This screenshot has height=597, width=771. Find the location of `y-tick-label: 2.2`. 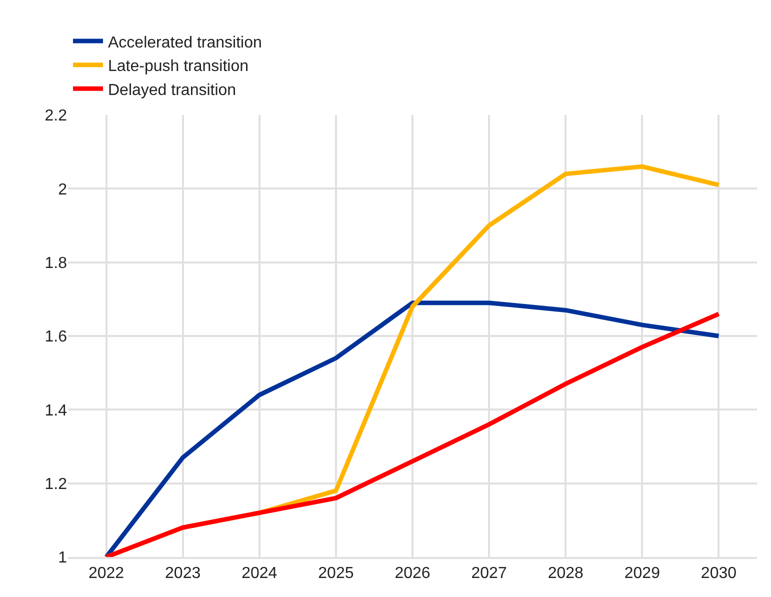

y-tick-label: 2.2 is located at coordinates (56, 116).